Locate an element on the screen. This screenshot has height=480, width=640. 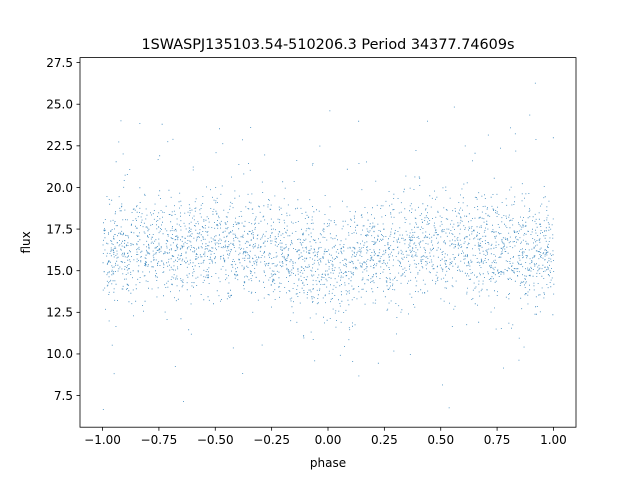
x-tick-label: 1.00 is located at coordinates (553, 440).